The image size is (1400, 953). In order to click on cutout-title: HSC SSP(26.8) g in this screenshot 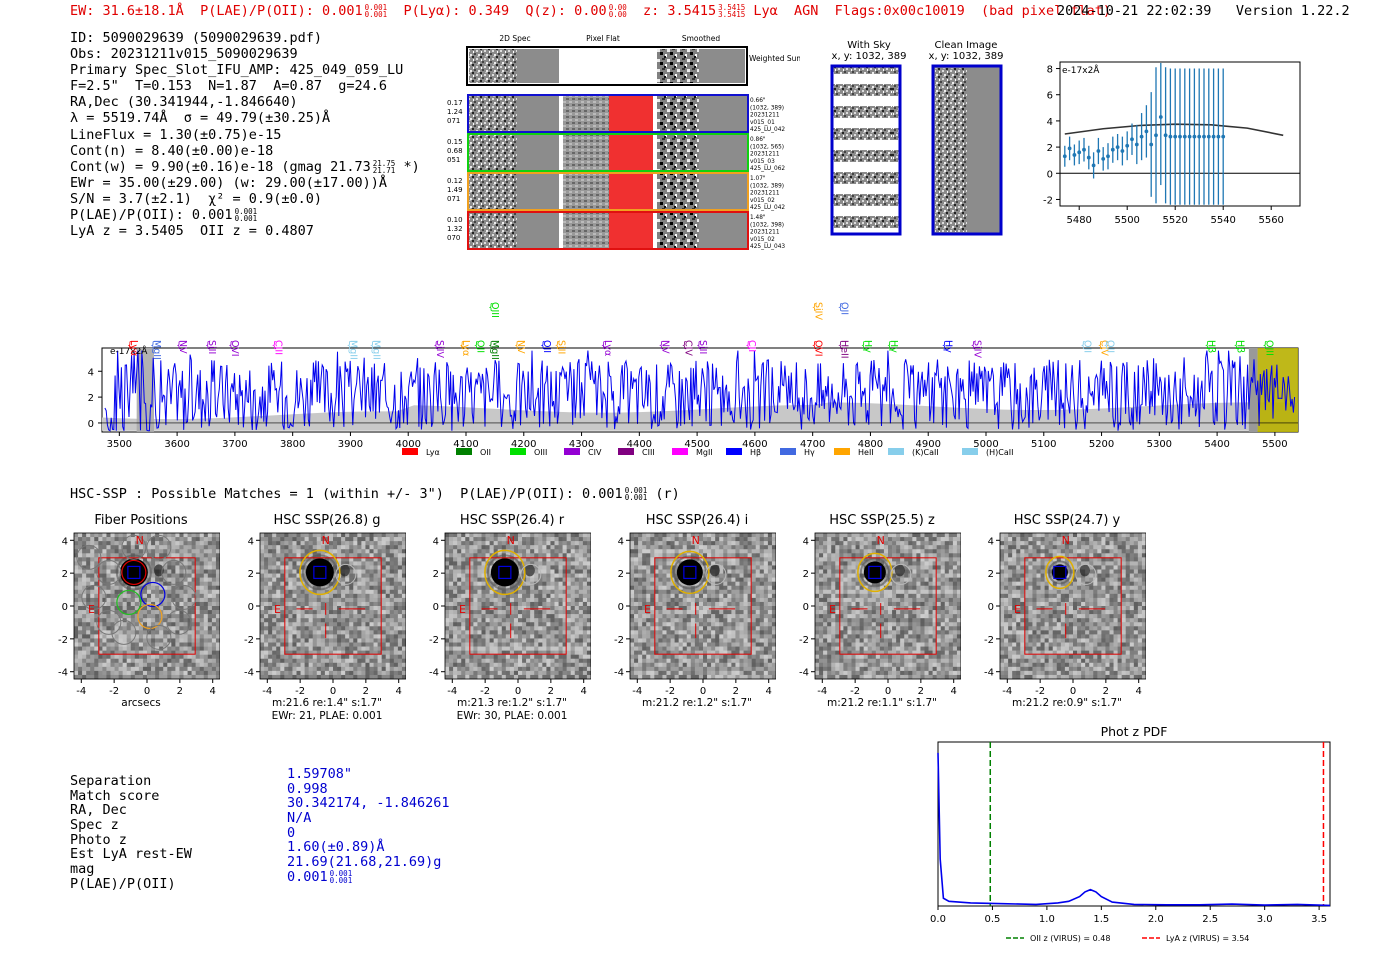, I will do `click(327, 520)`.